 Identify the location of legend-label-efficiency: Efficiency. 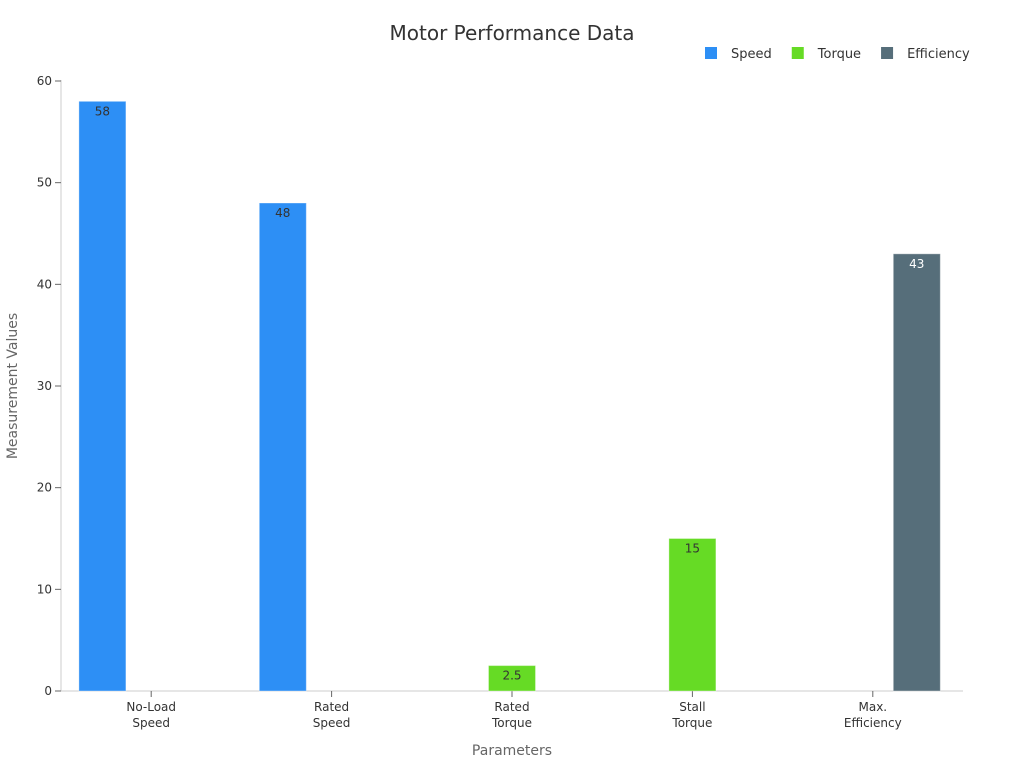
(938, 54).